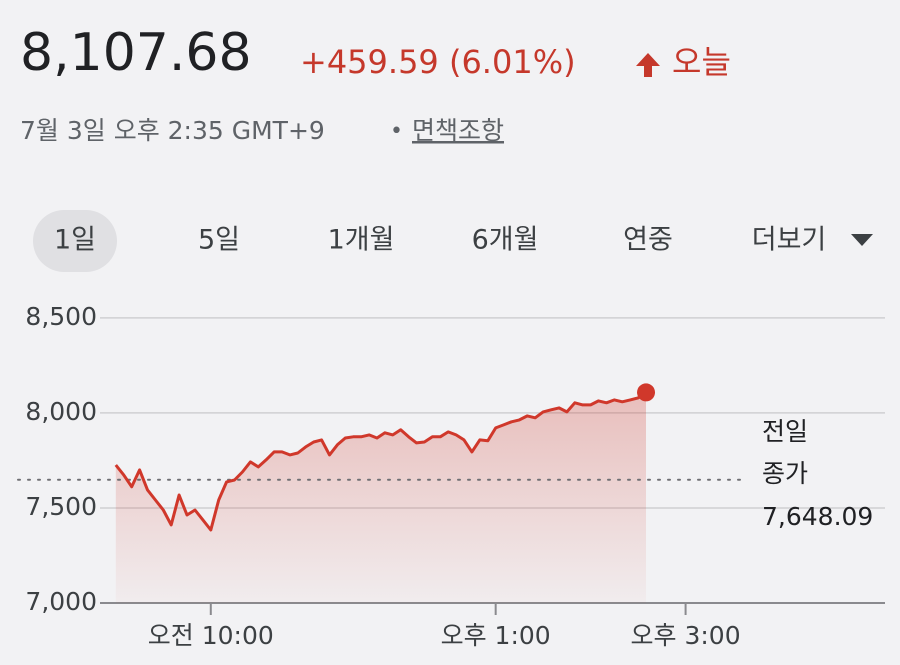 This screenshot has height=665, width=900. Describe the element at coordinates (648, 65) in the screenshot. I see `up-arrow` at that location.